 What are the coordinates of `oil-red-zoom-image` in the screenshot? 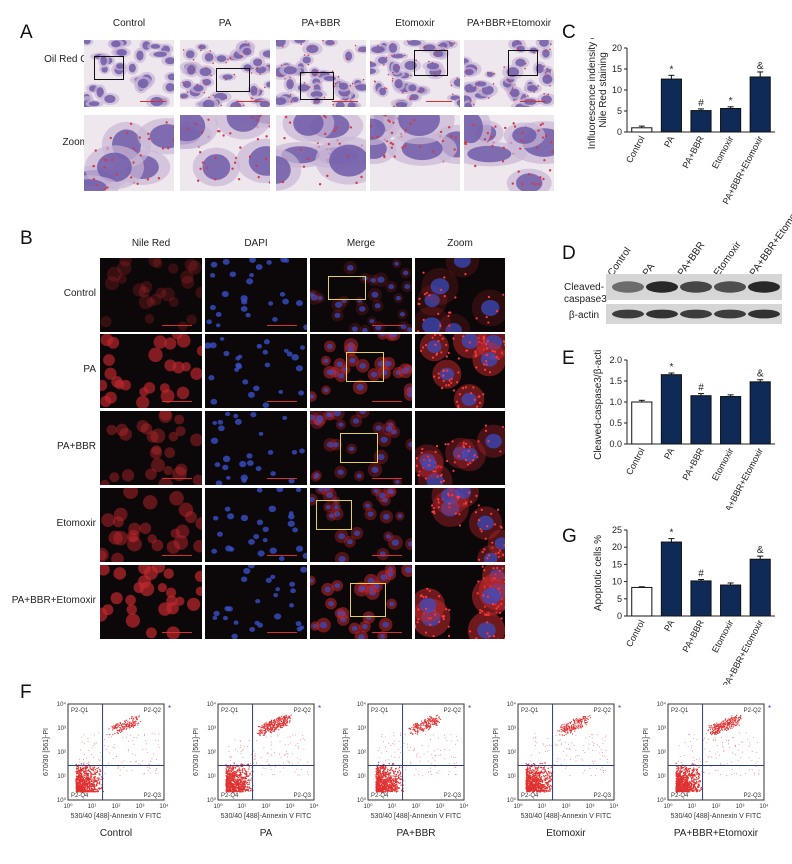 It's located at (509, 153).